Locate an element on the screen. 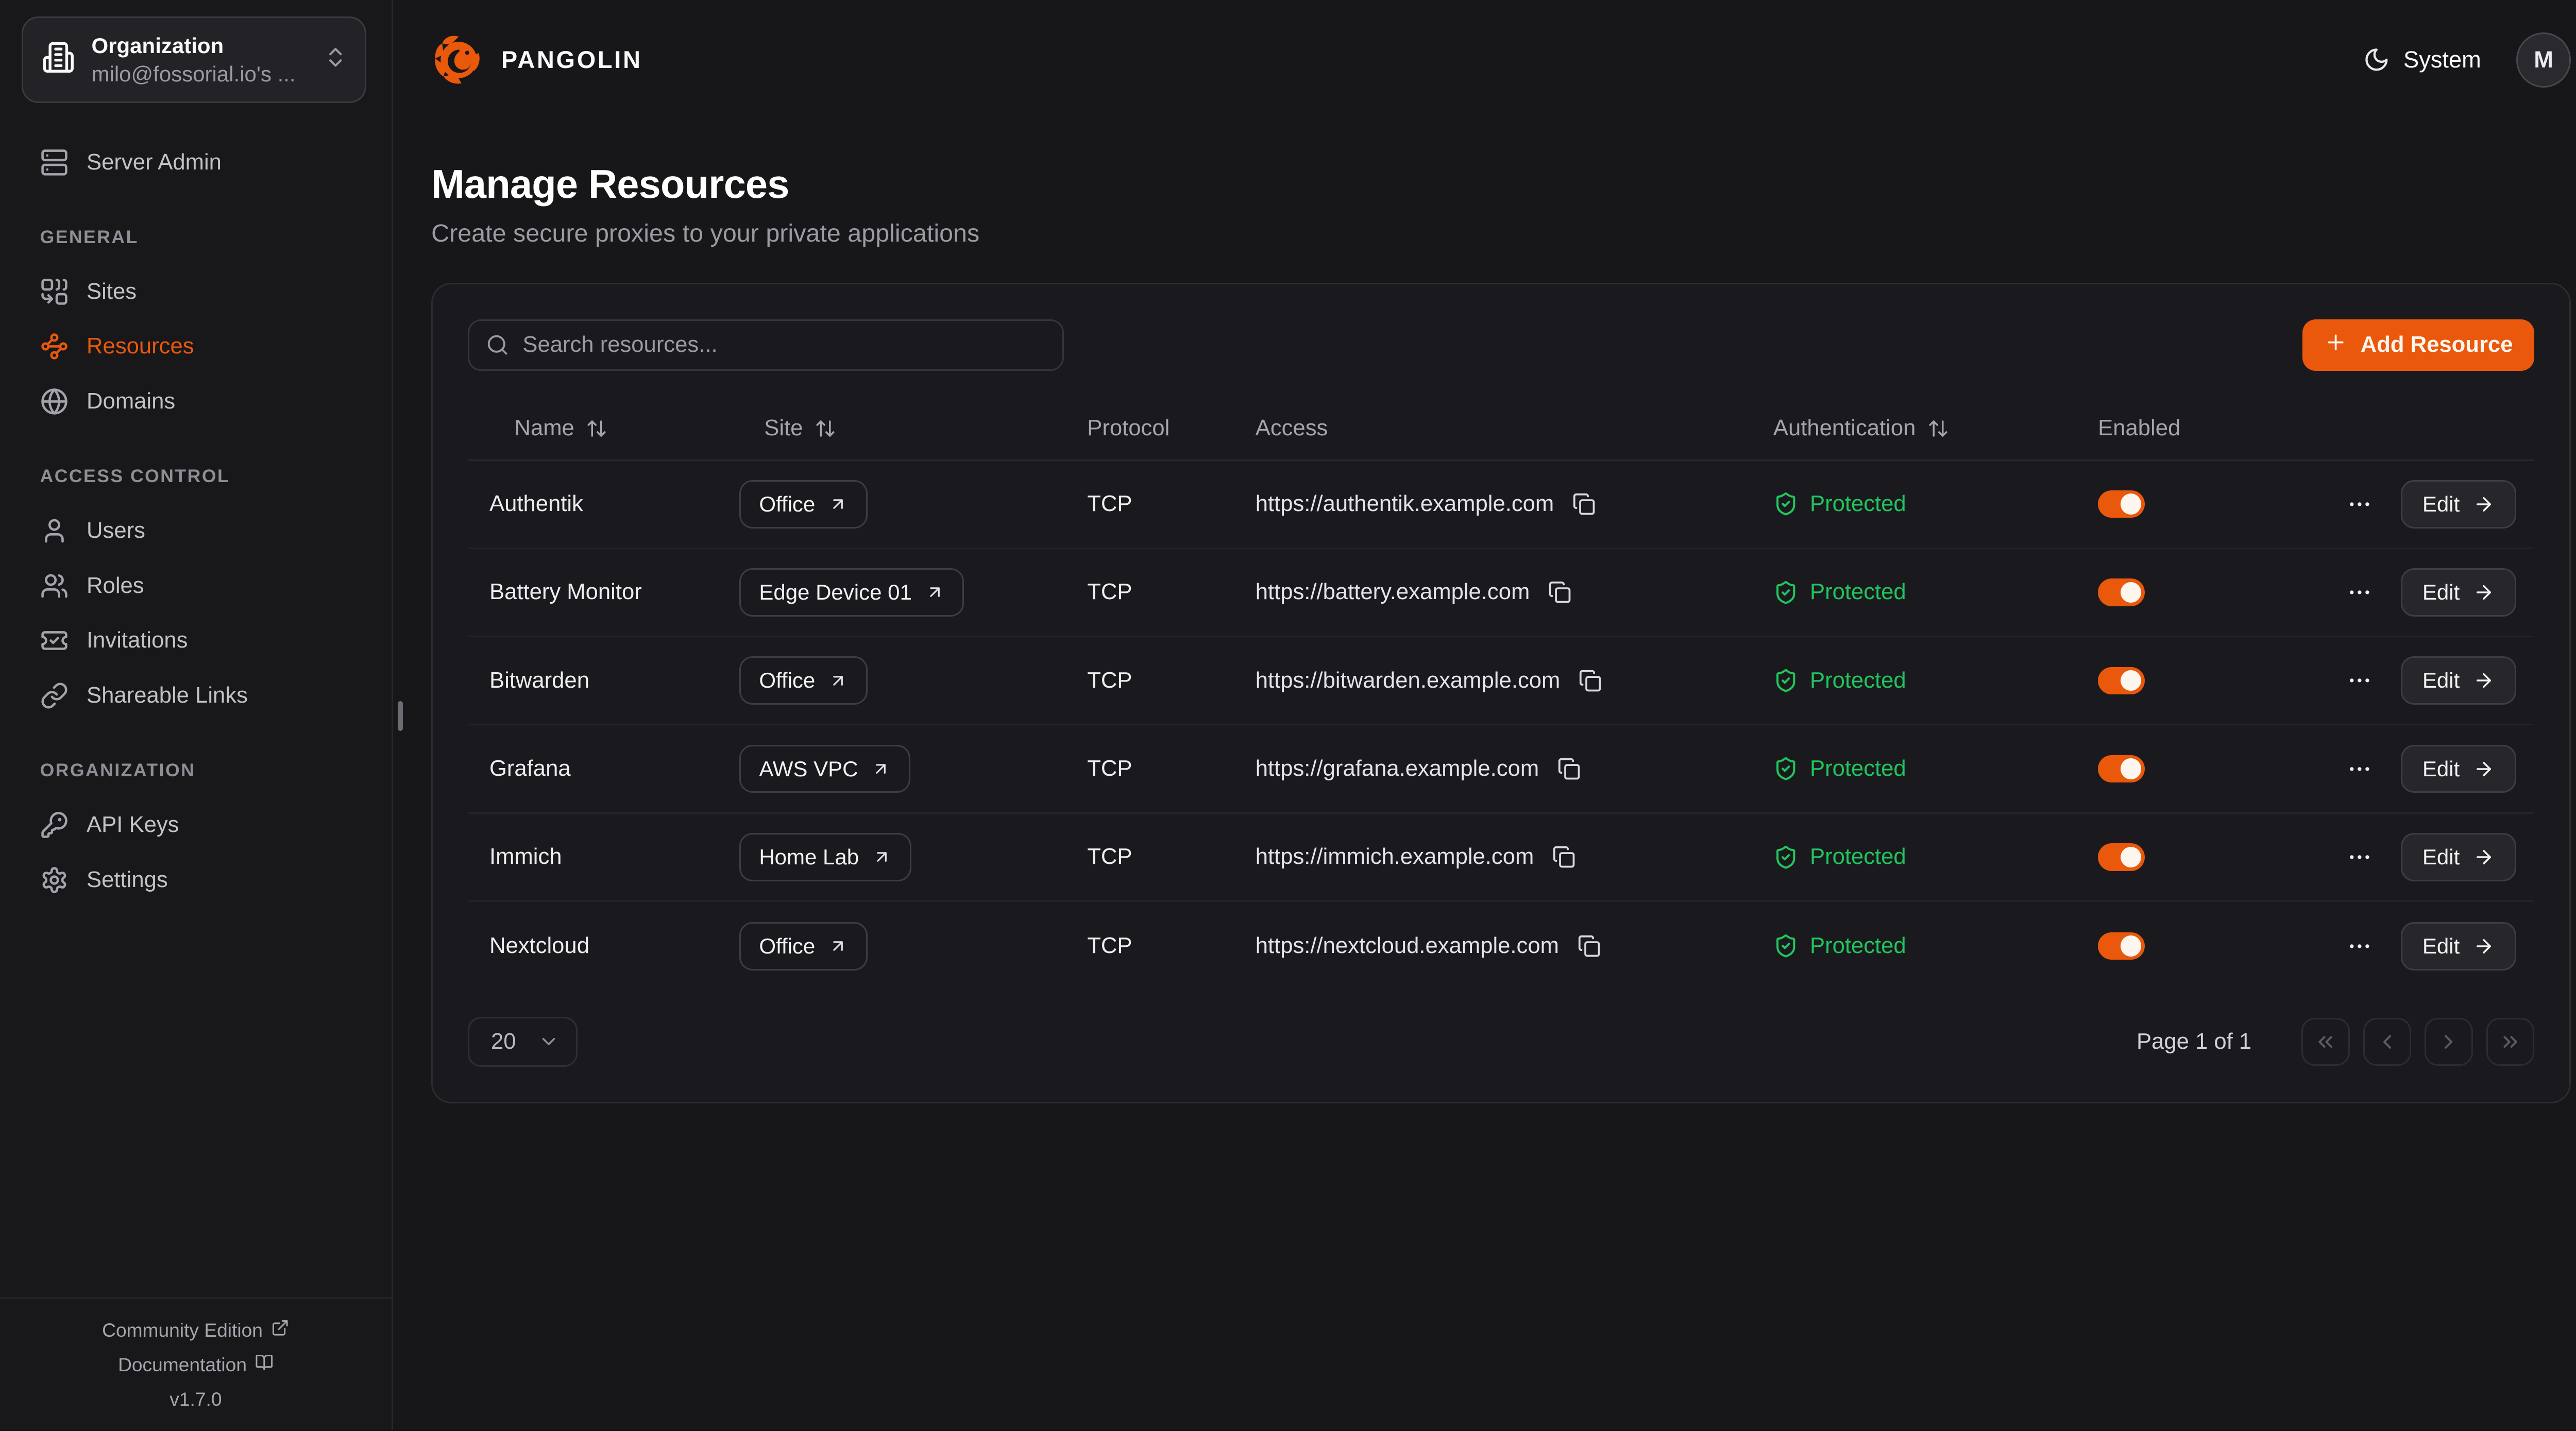 The height and width of the screenshot is (1431, 2576). pagination-status: Page 1 of 1 is located at coordinates (2194, 1041).